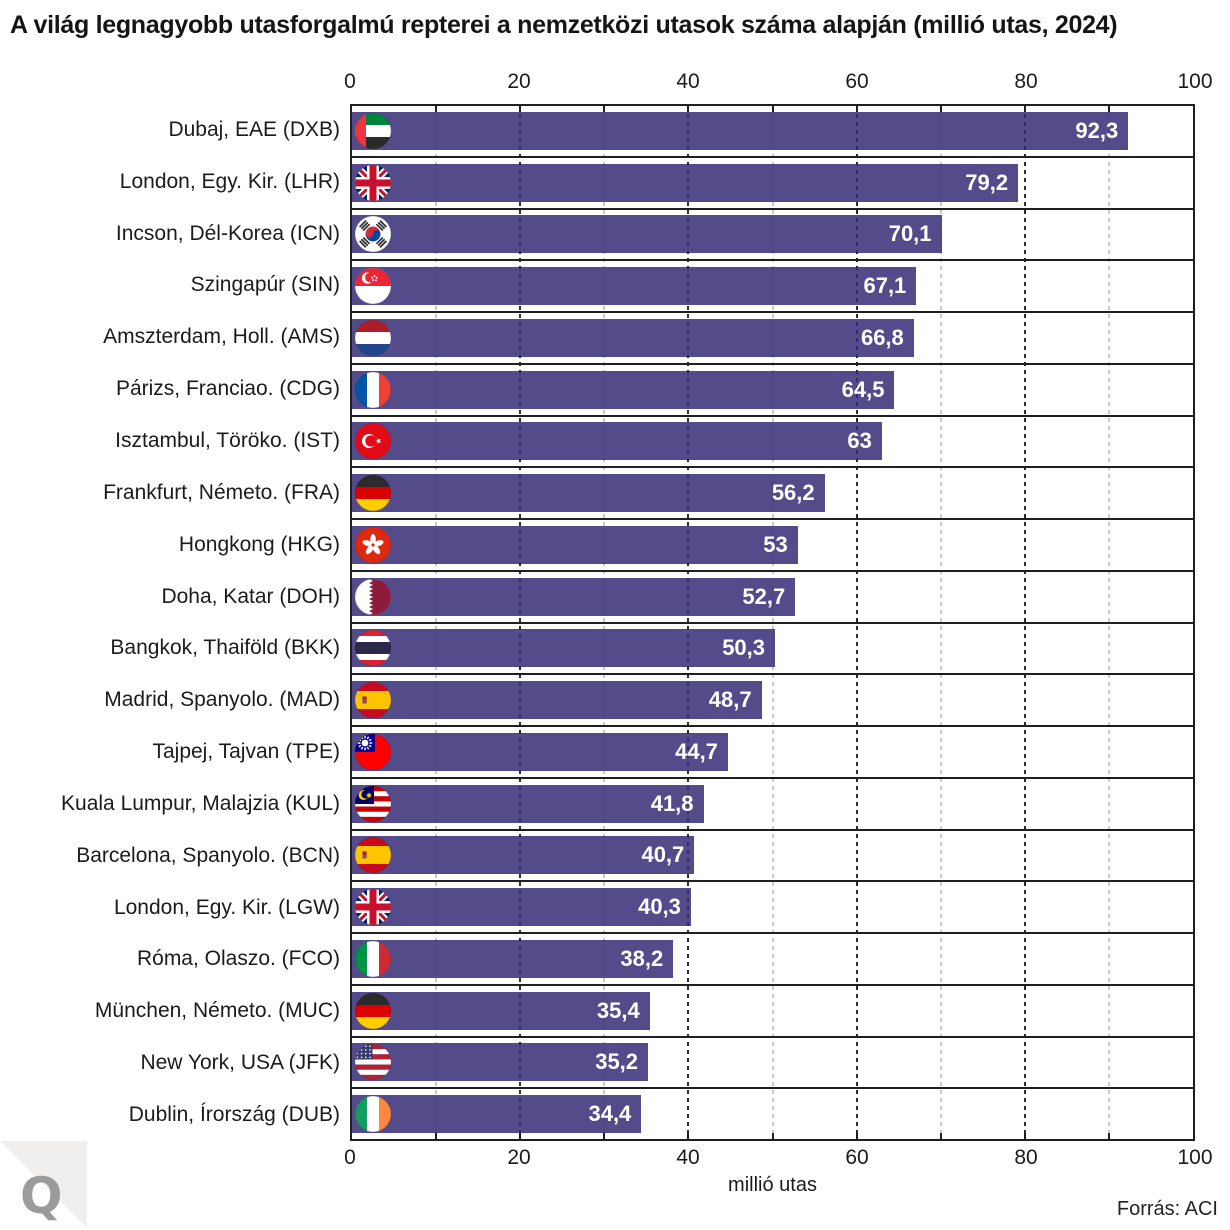  What do you see at coordinates (772, 701) in the screenshot?
I see `bar-row: 48,7` at bounding box center [772, 701].